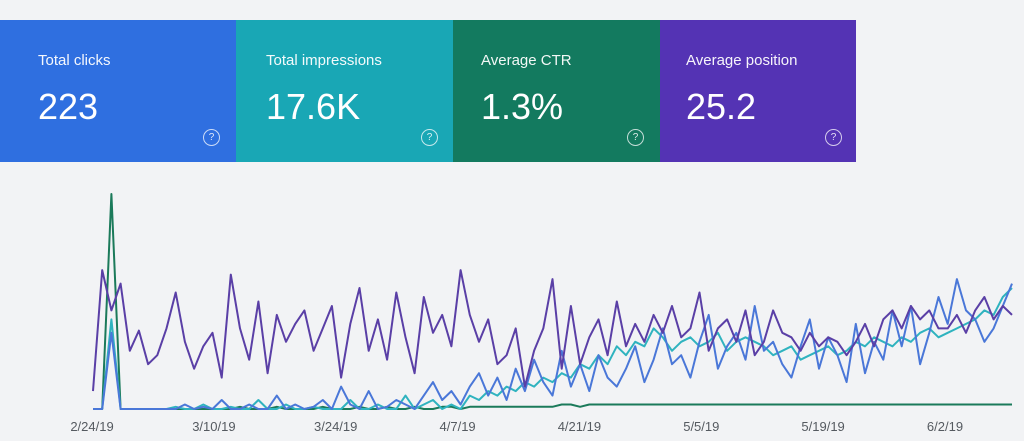  Describe the element at coordinates (522, 106) in the screenshot. I see `card-average-ctr-value: 1.3%` at that location.